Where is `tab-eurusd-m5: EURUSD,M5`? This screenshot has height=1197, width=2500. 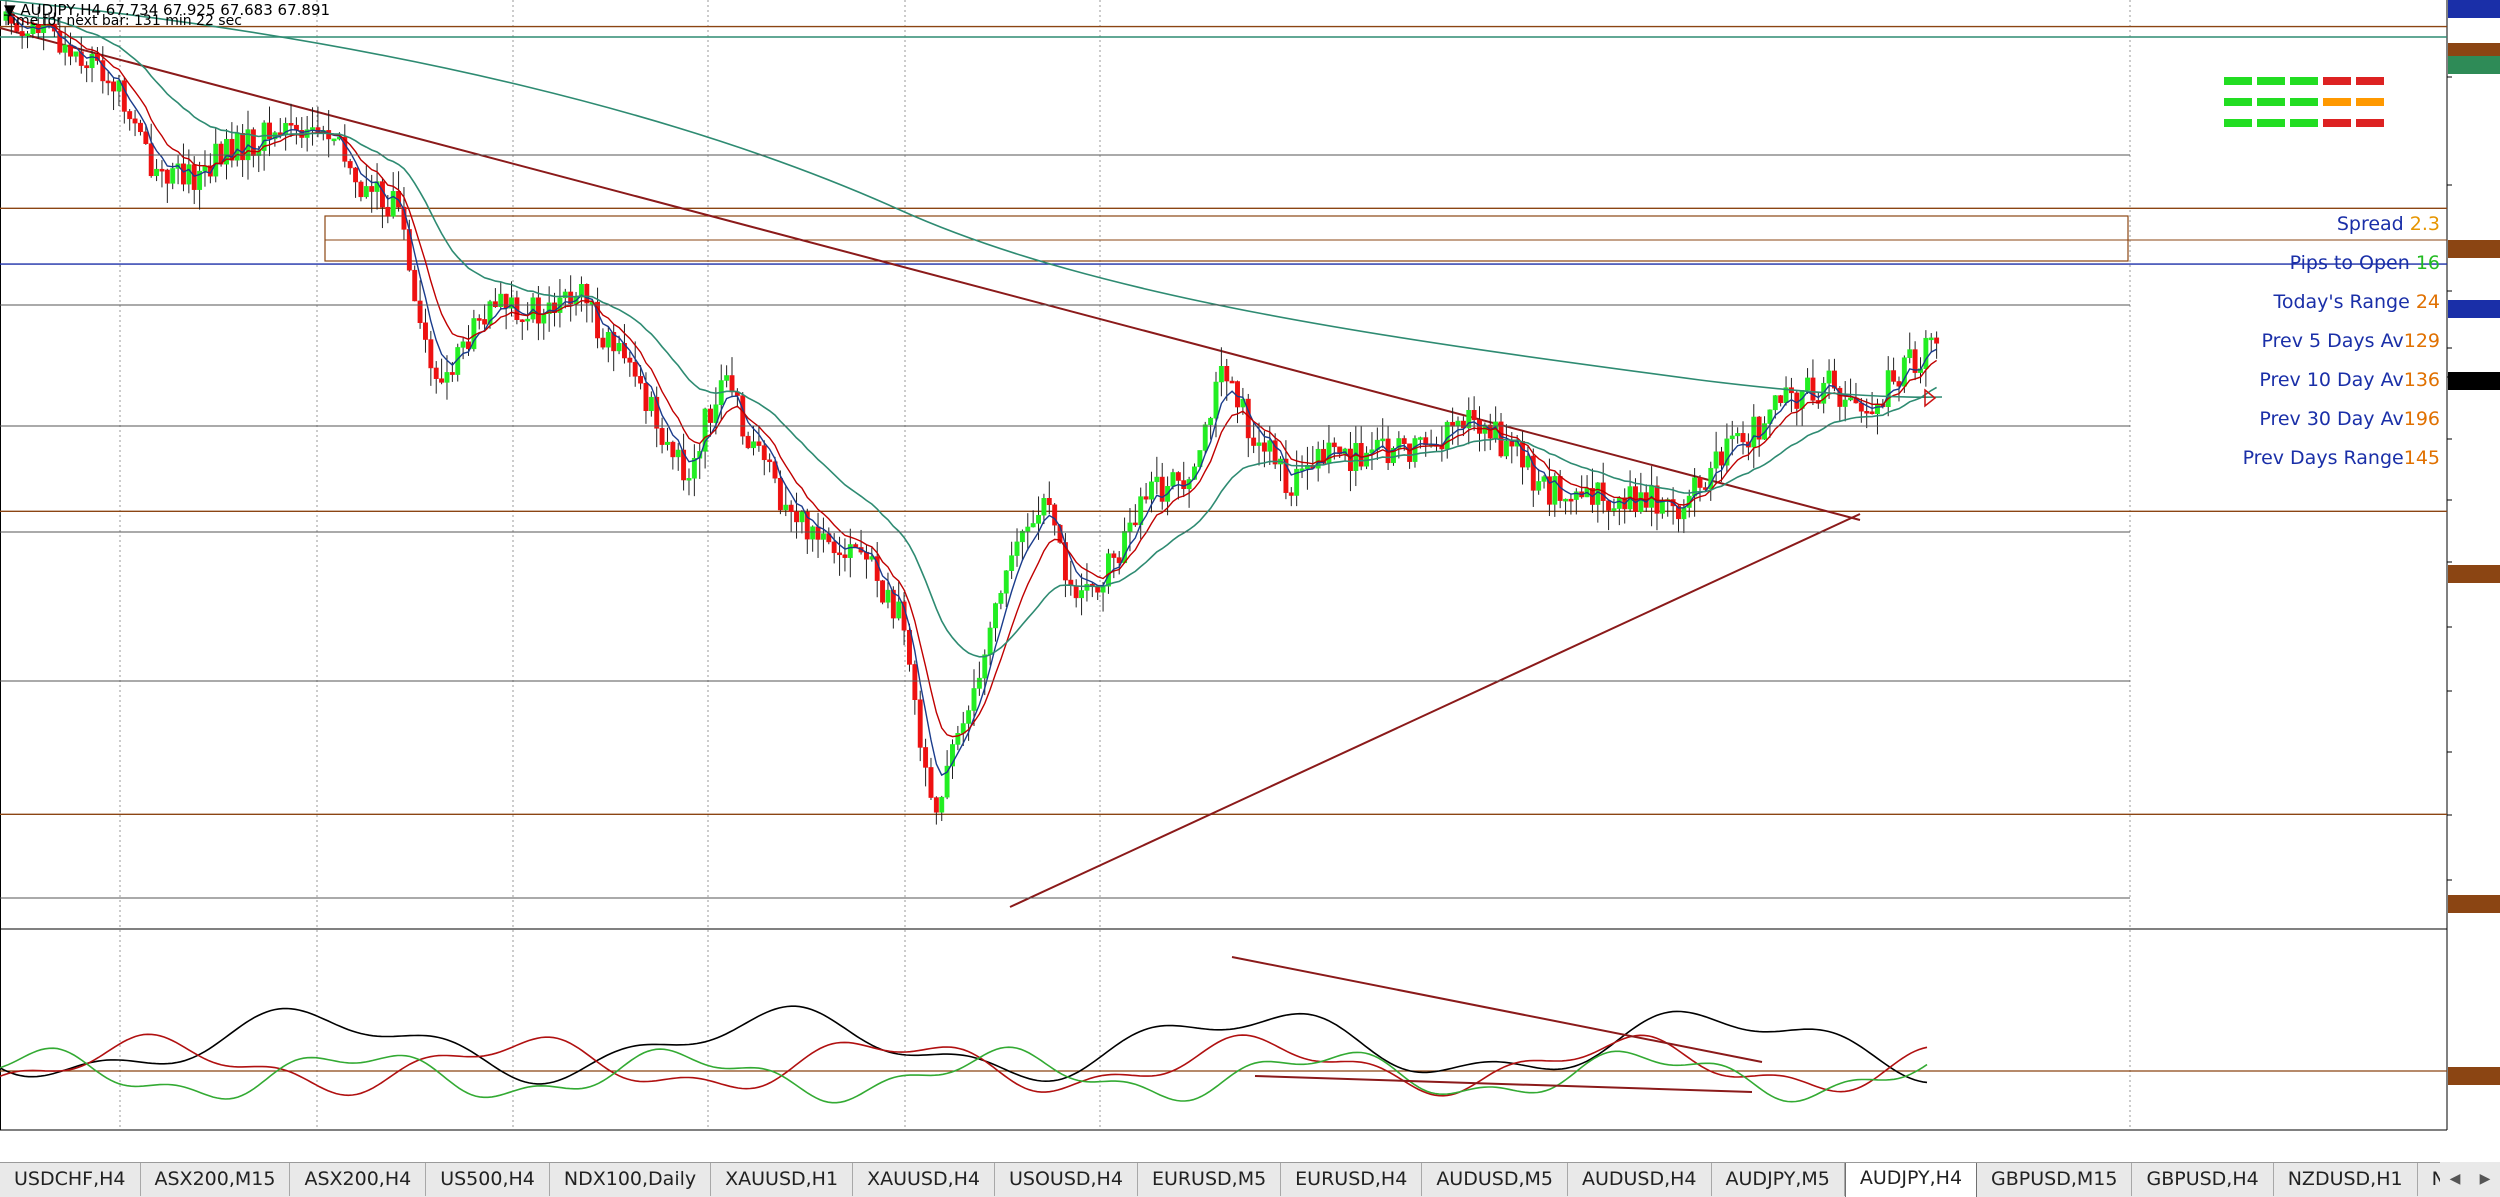 tab-eurusd-m5: EURUSD,M5 is located at coordinates (1210, 1179).